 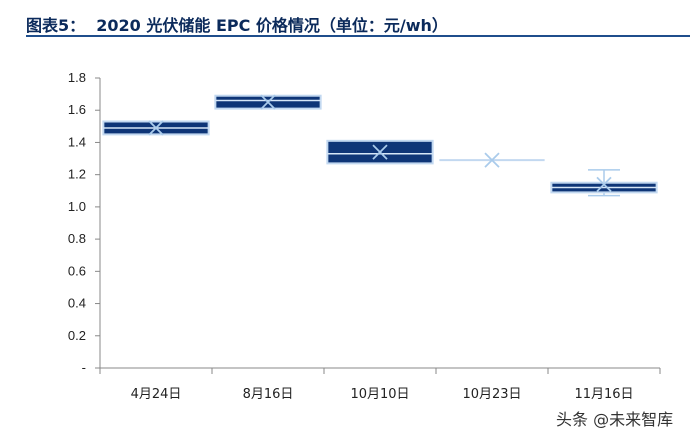 I want to click on x-tick-label: 10月23日, so click(x=491, y=394).